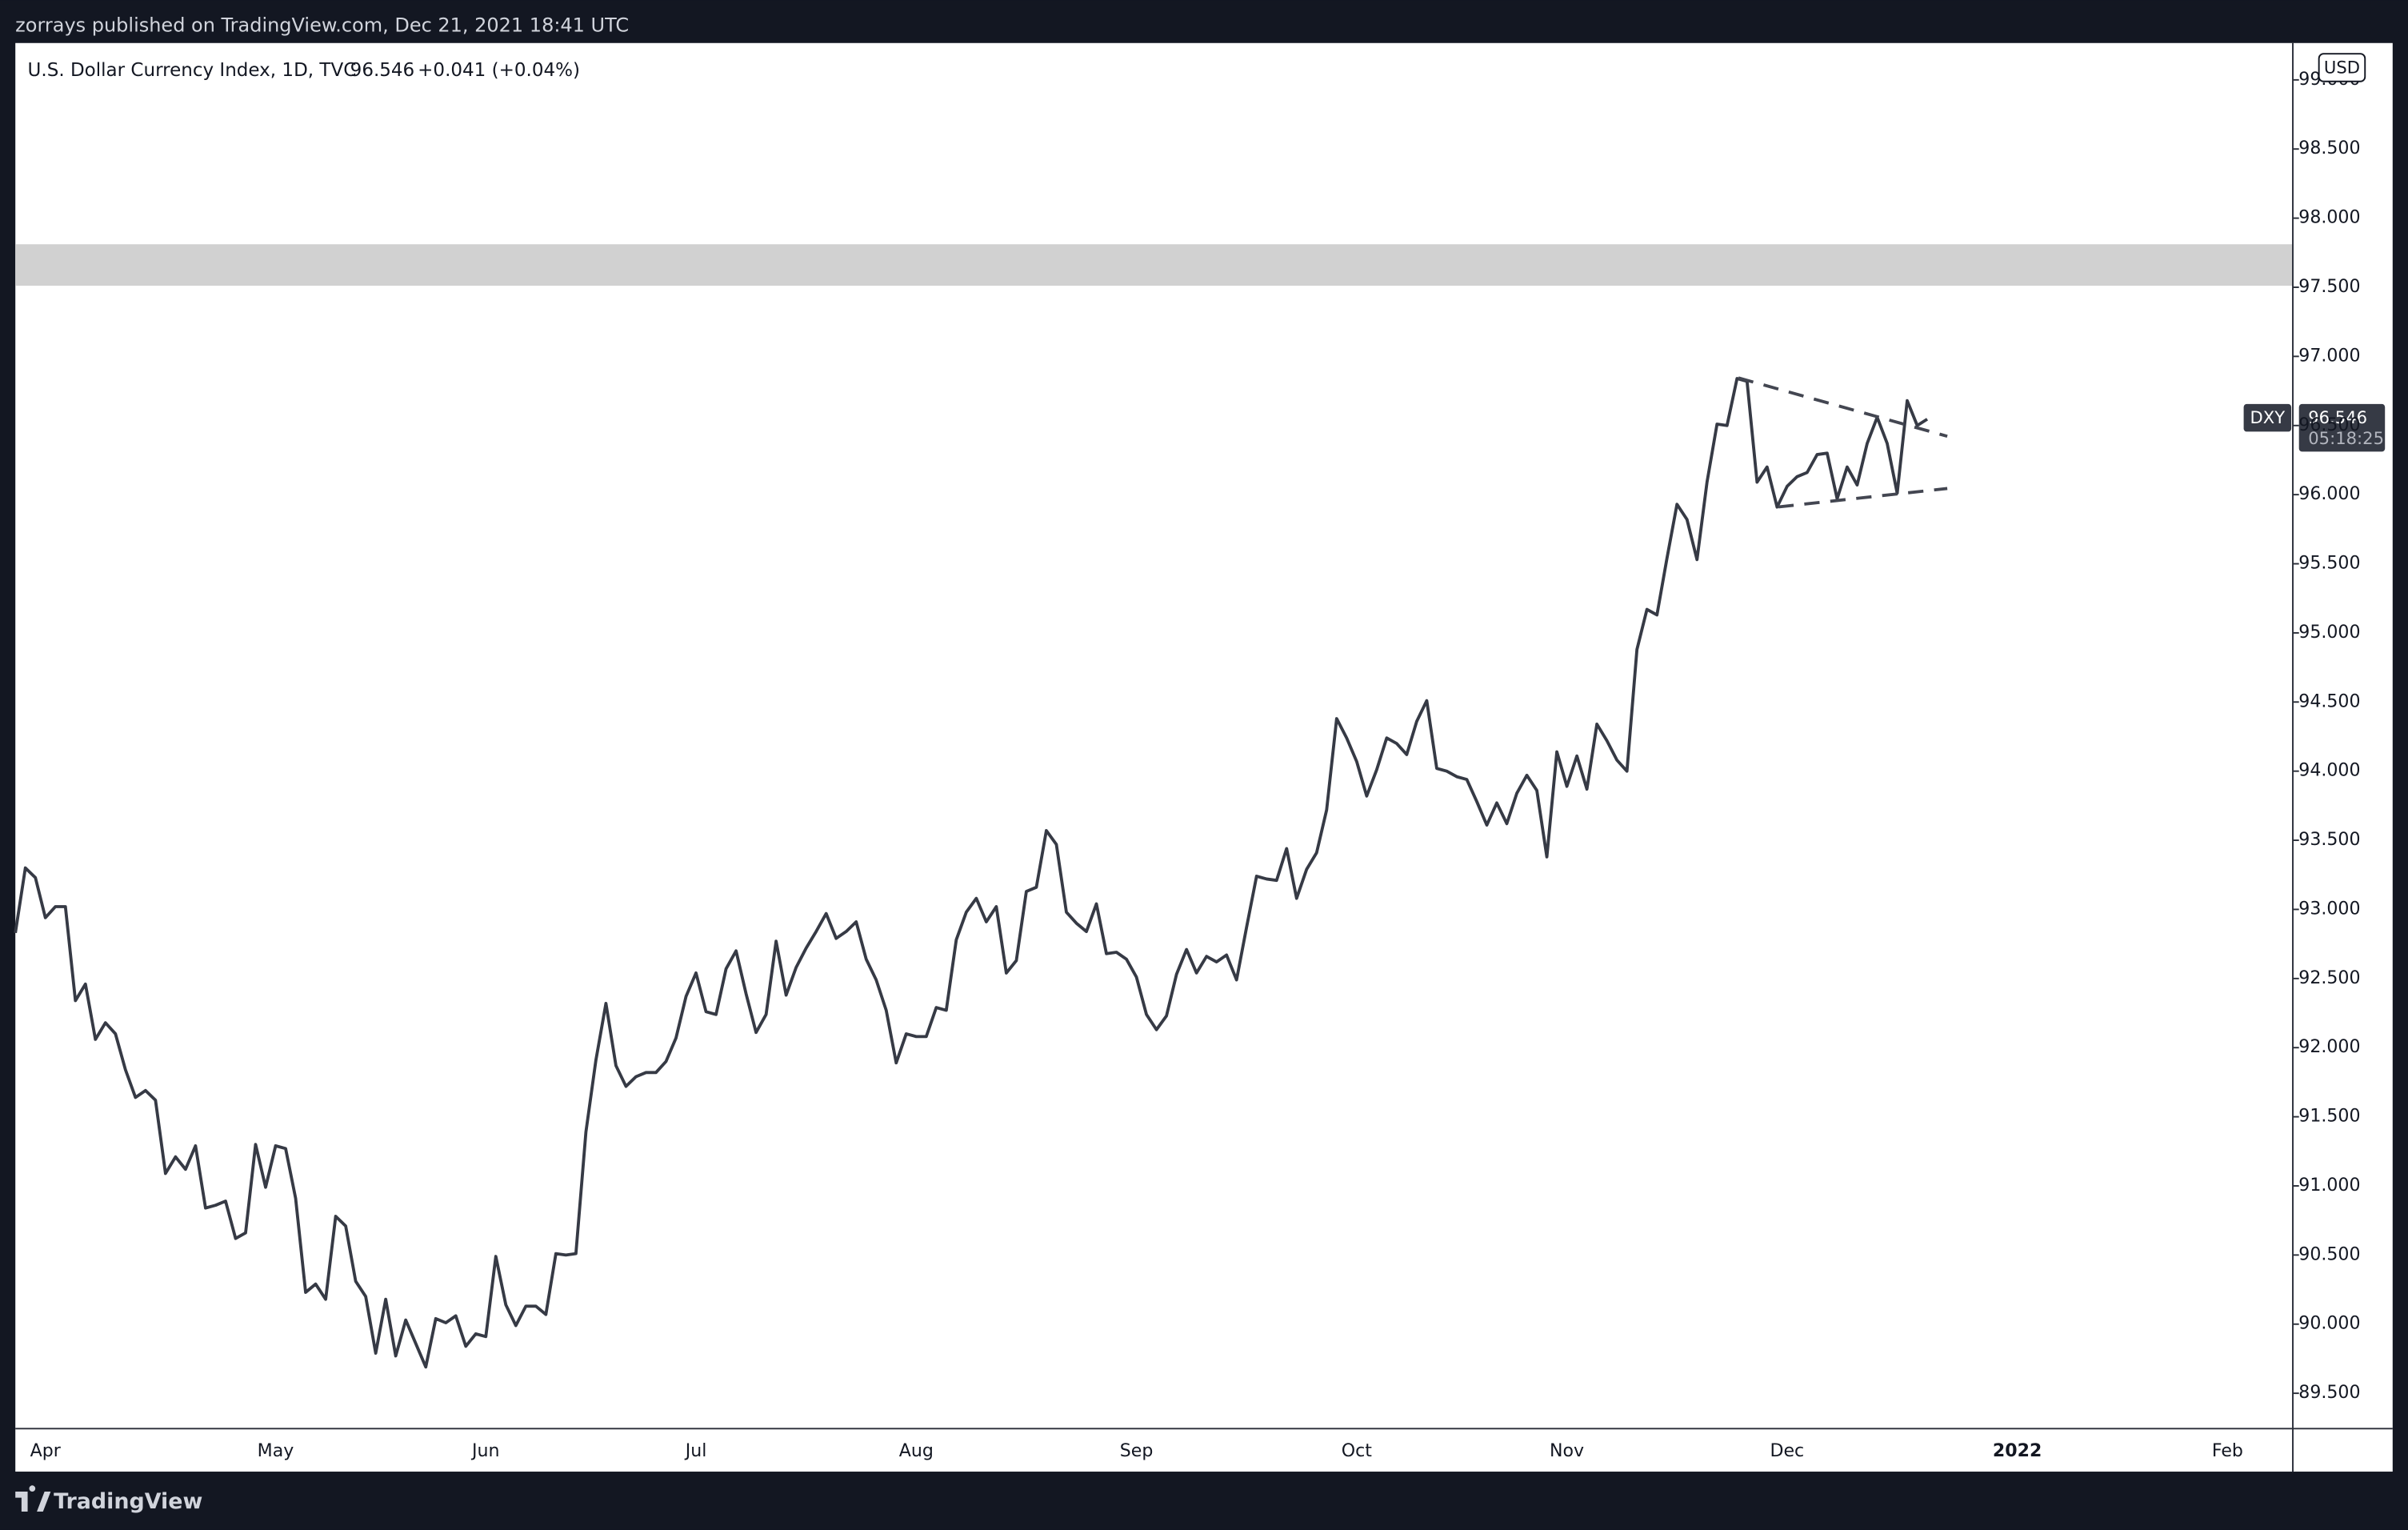  I want to click on trendline-lower, so click(1863, 498).